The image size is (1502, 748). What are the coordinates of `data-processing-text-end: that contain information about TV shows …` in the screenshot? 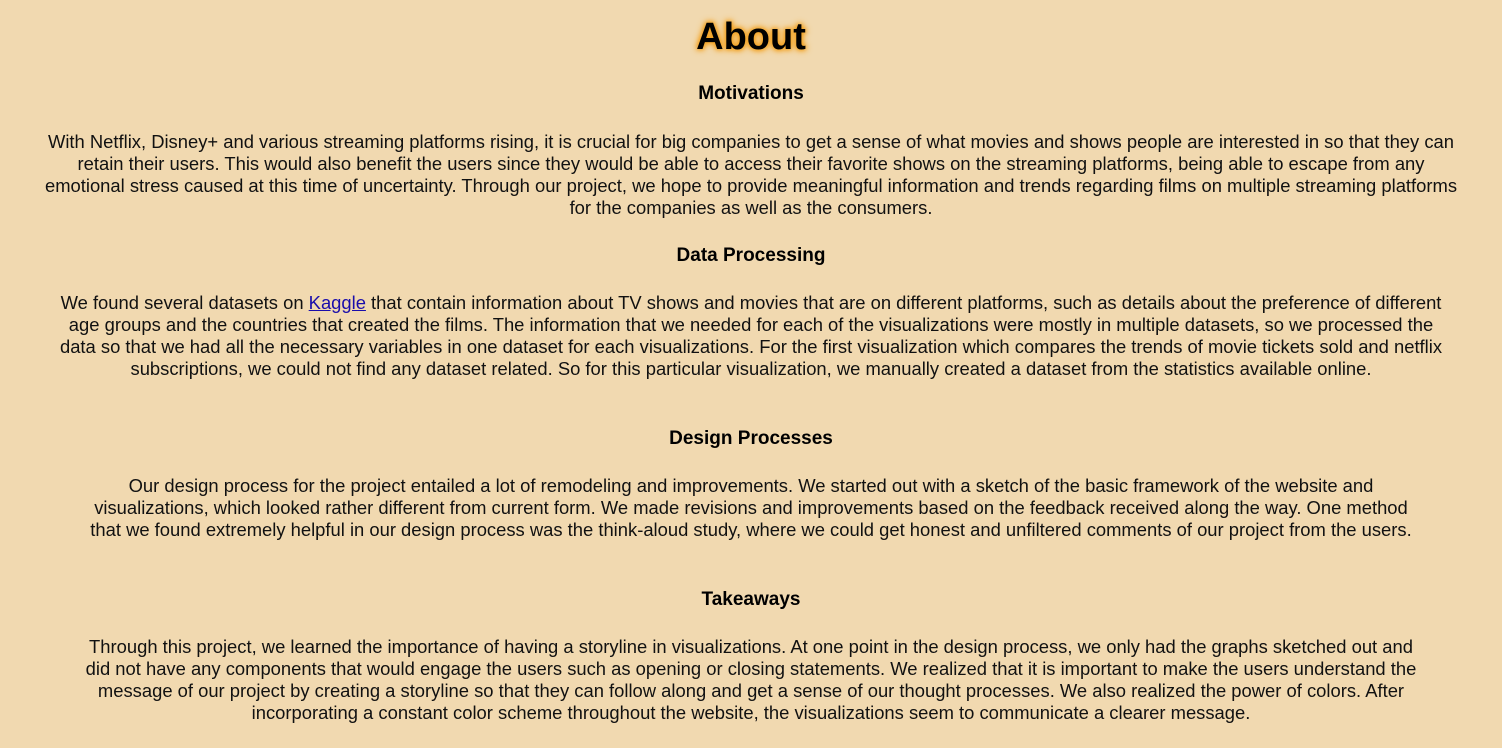 It's located at (751, 335).